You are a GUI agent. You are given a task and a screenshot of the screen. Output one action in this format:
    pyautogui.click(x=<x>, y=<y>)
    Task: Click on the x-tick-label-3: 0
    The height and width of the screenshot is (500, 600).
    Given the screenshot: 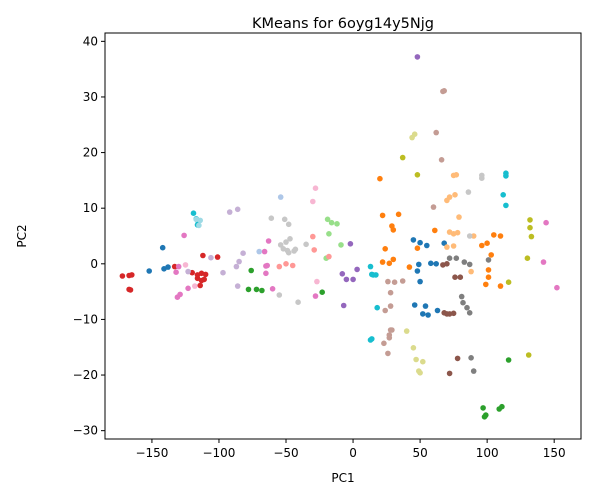 What is the action you would take?
    pyautogui.click(x=353, y=453)
    